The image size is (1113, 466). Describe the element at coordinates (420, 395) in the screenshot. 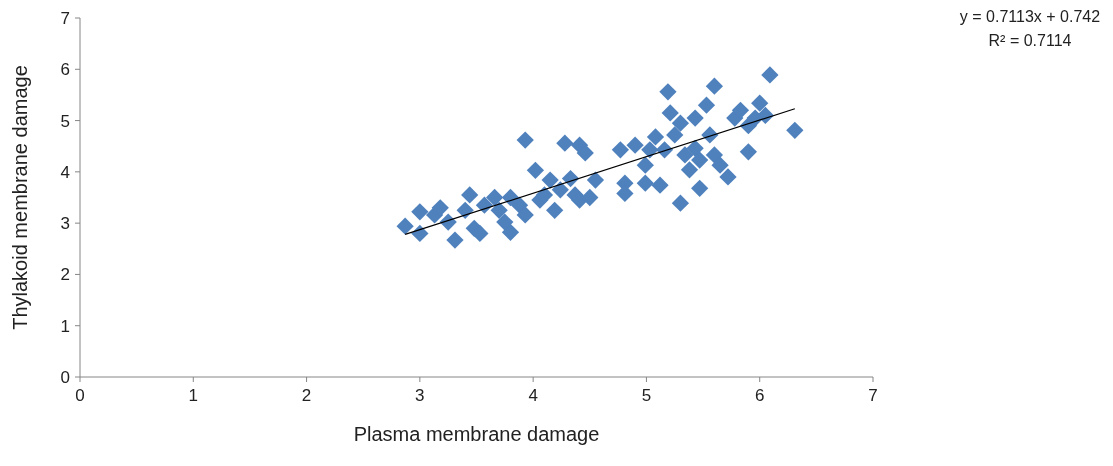

I see `x-tick-label: 3` at that location.